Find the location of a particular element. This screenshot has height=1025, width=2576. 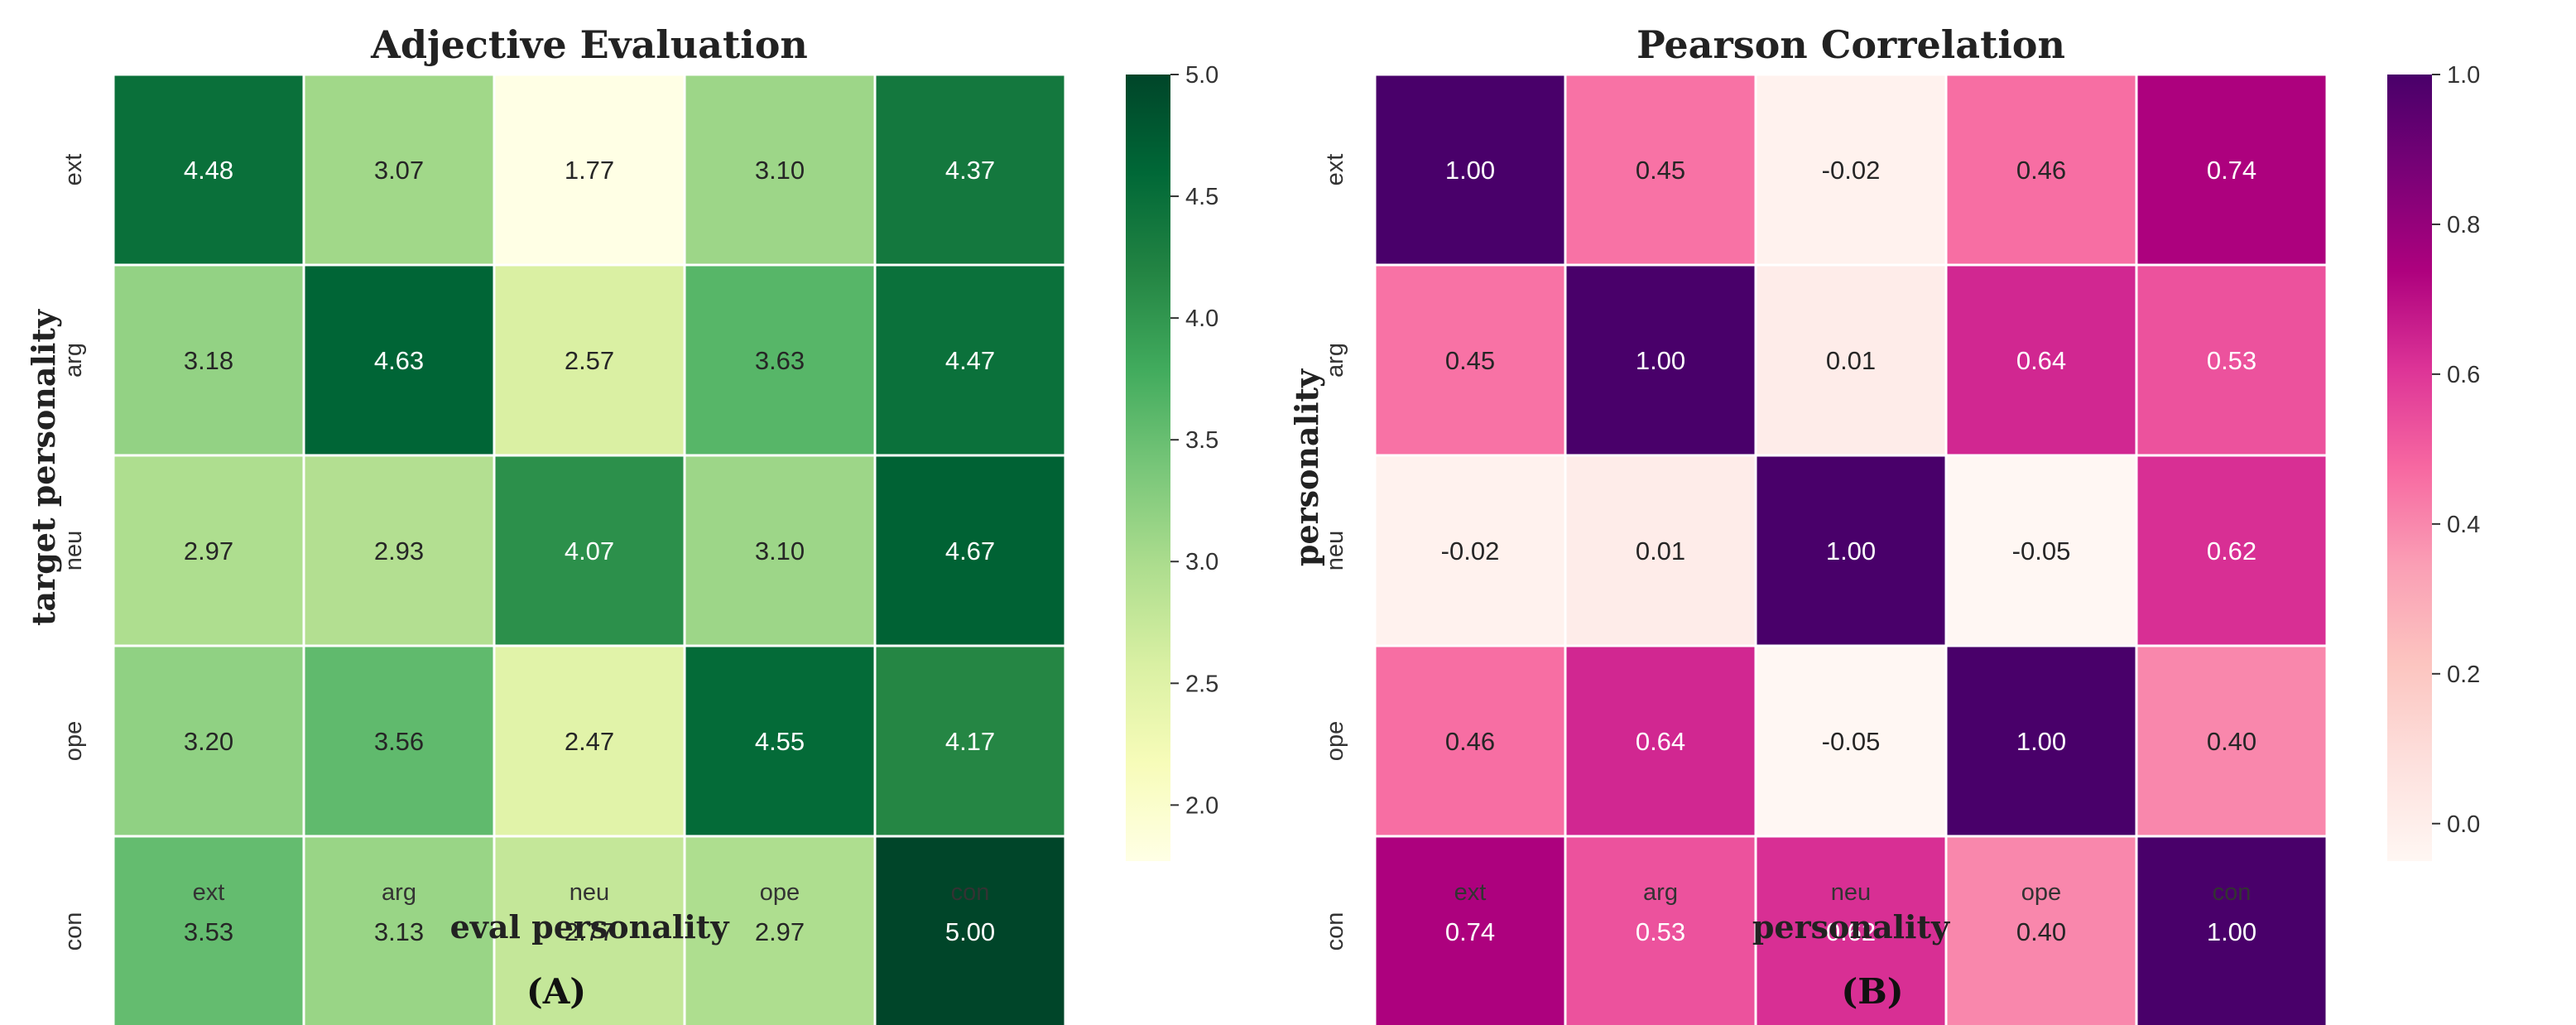

colorbar-tick-label: 1.0 is located at coordinates (2463, 75).